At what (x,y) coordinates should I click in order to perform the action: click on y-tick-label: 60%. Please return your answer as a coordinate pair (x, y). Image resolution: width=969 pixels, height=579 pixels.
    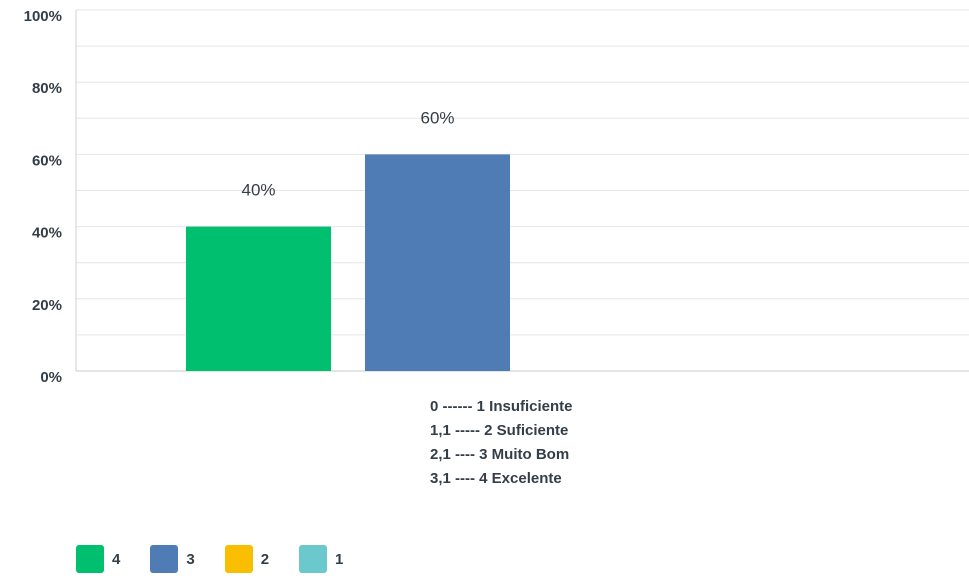
    Looking at the image, I should click on (47, 160).